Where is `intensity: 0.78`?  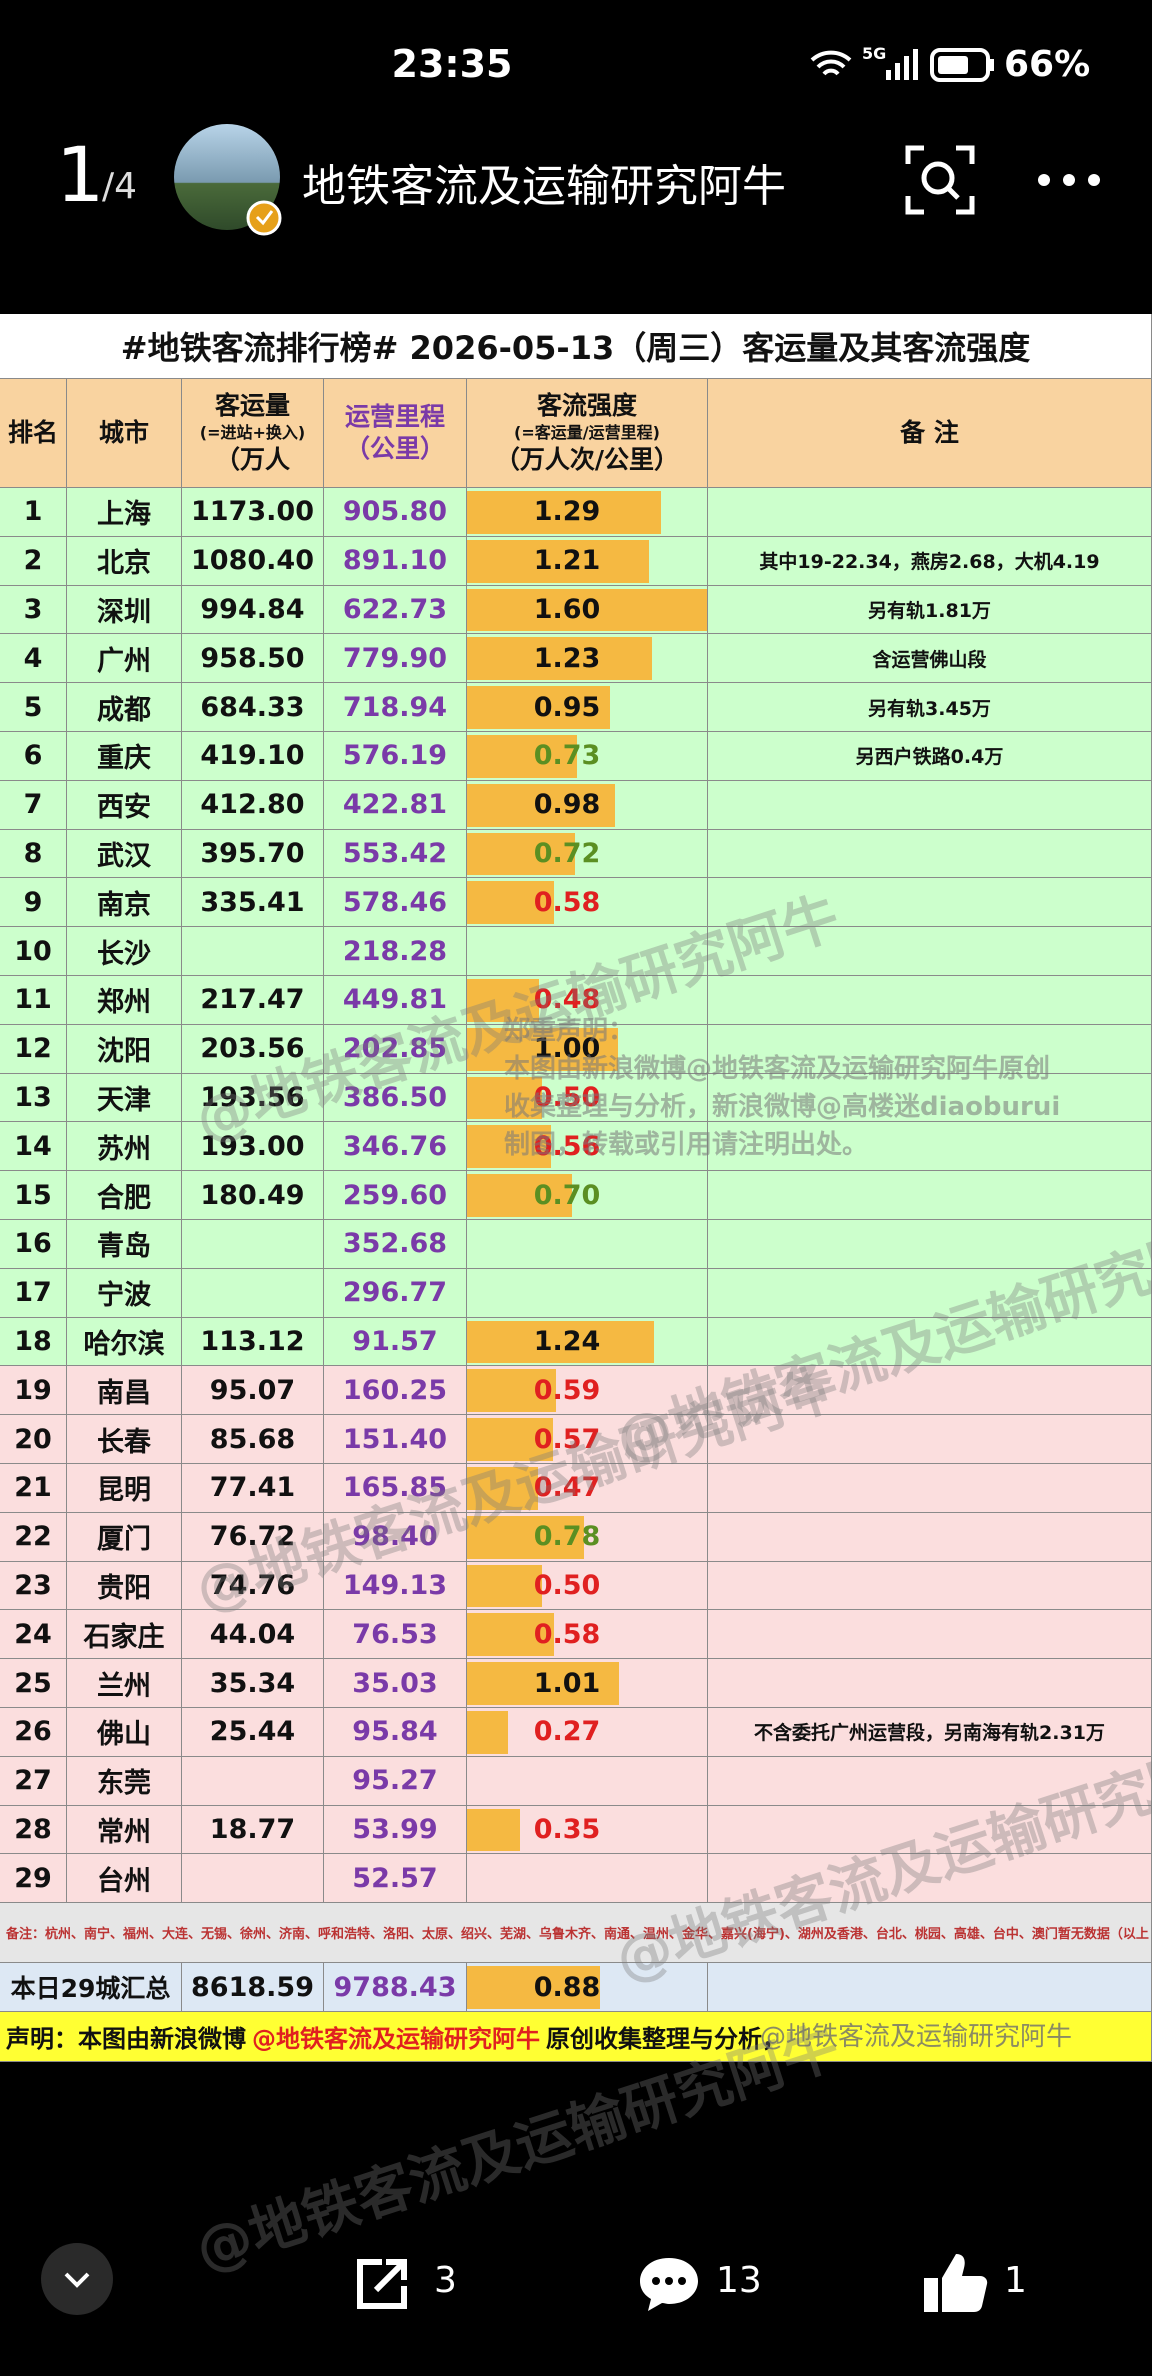 intensity: 0.78 is located at coordinates (567, 1537).